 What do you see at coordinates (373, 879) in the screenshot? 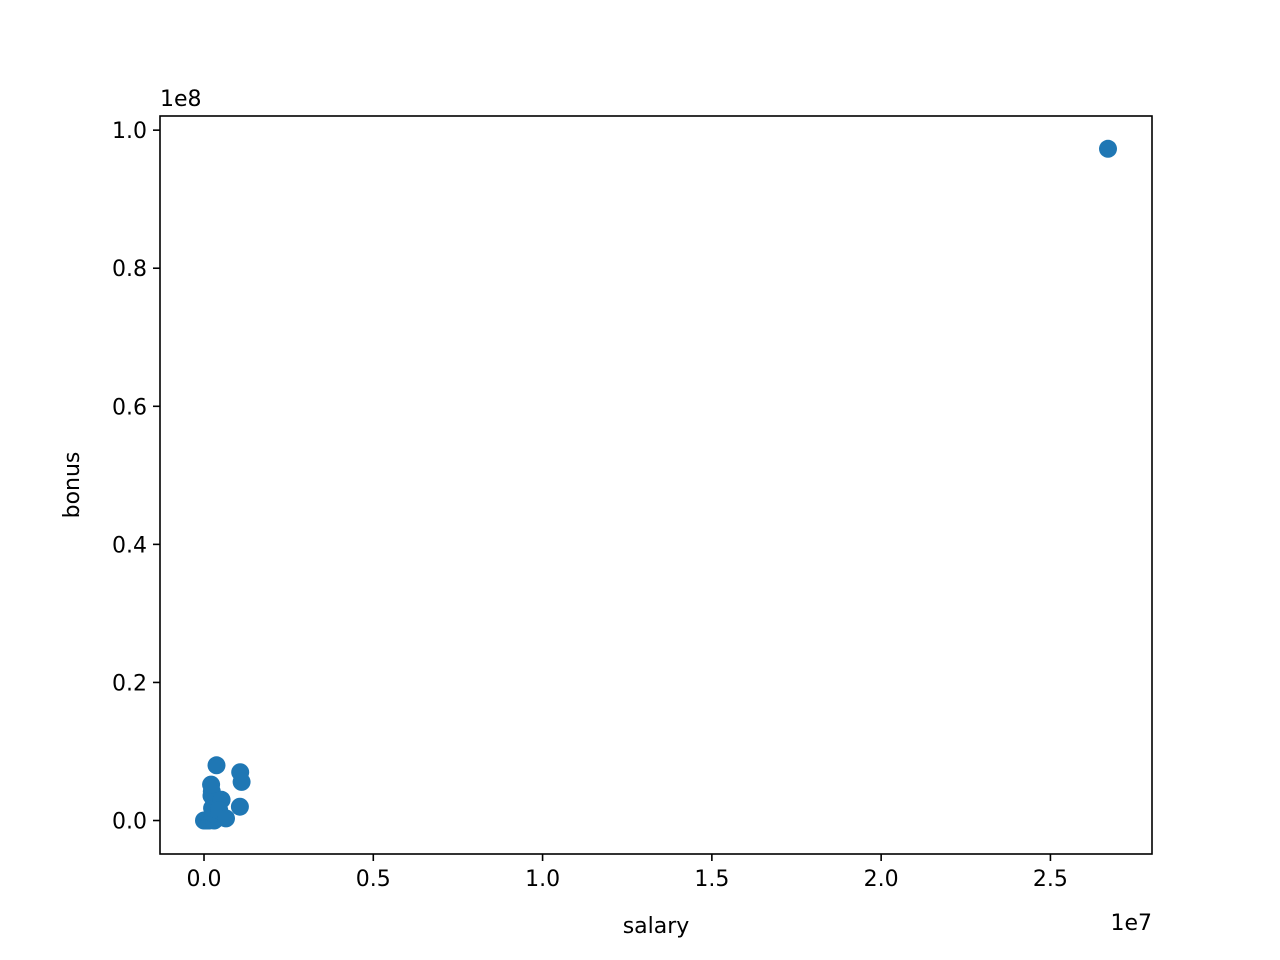
I see `x-tick-label-1: 0.5` at bounding box center [373, 879].